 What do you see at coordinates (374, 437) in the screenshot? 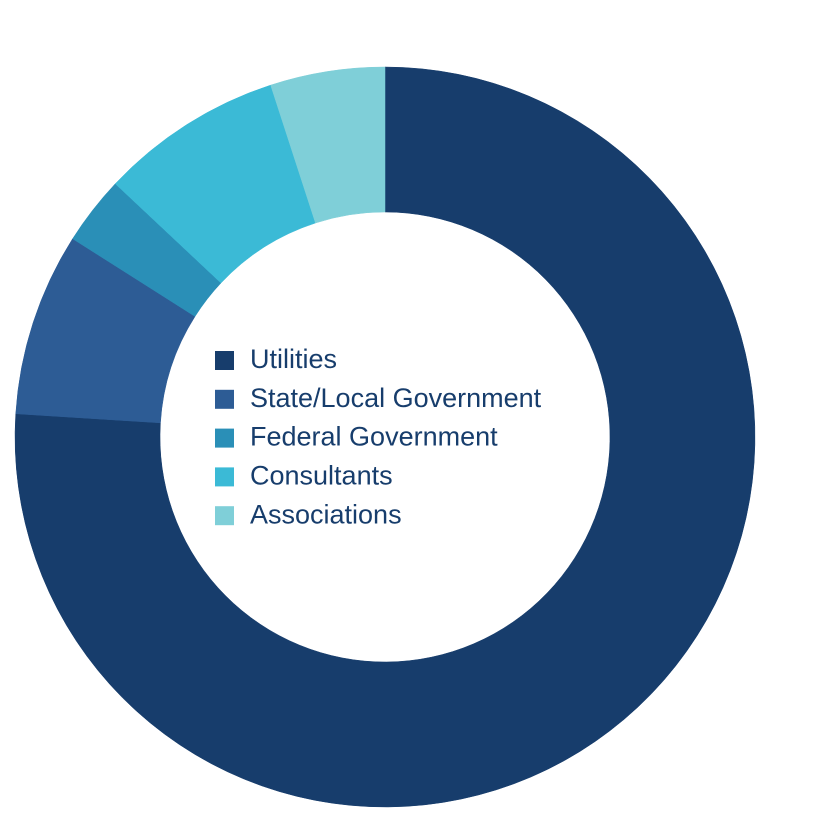
I see `legend-label: Federal Government` at bounding box center [374, 437].